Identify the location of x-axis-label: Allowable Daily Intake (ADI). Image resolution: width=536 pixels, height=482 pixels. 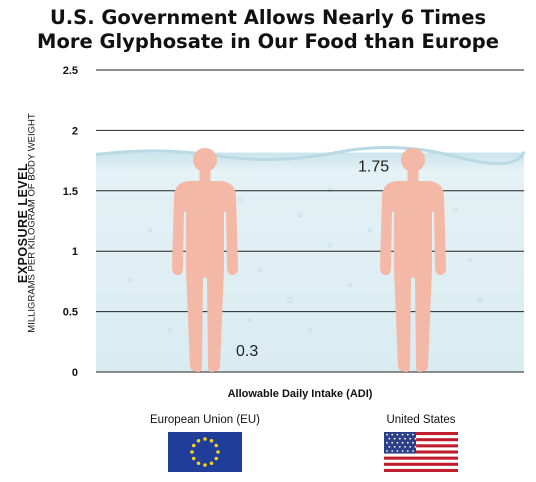
(300, 394).